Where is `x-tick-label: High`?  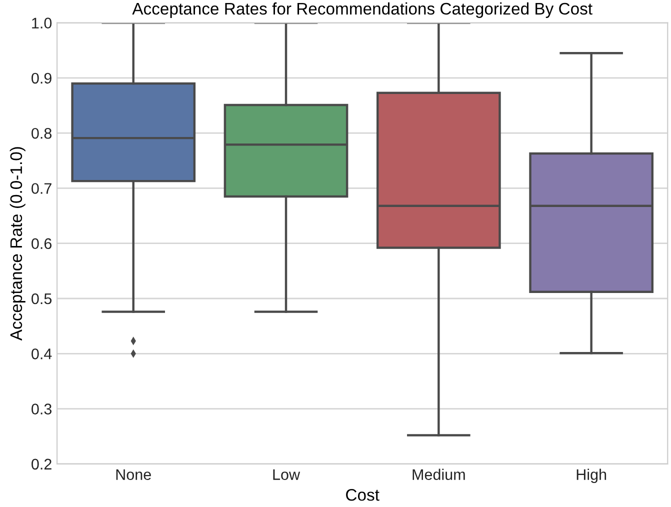
x-tick-label: High is located at coordinates (591, 476).